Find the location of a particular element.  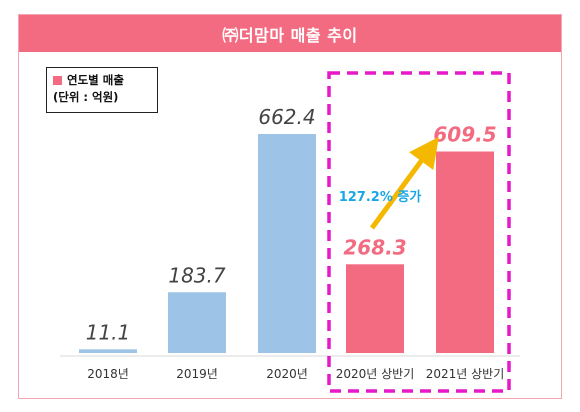

value-label-4: 268.3 is located at coordinates (374, 247).